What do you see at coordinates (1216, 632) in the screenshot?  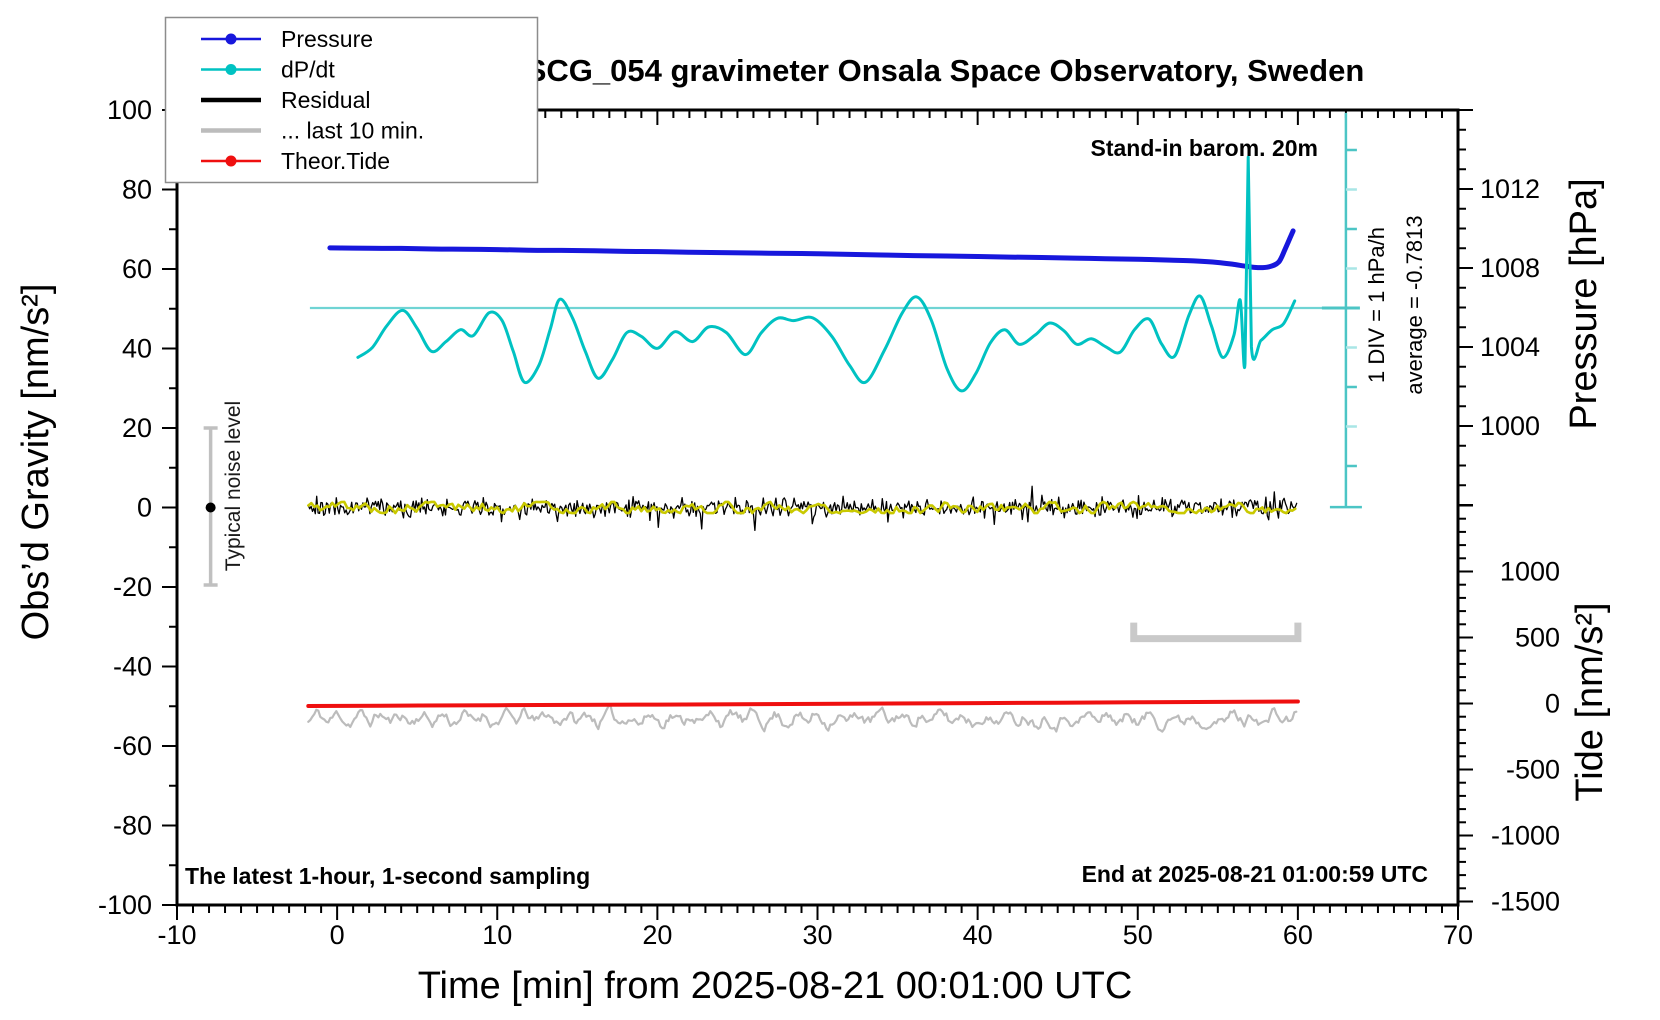 I see `last10-bracket` at bounding box center [1216, 632].